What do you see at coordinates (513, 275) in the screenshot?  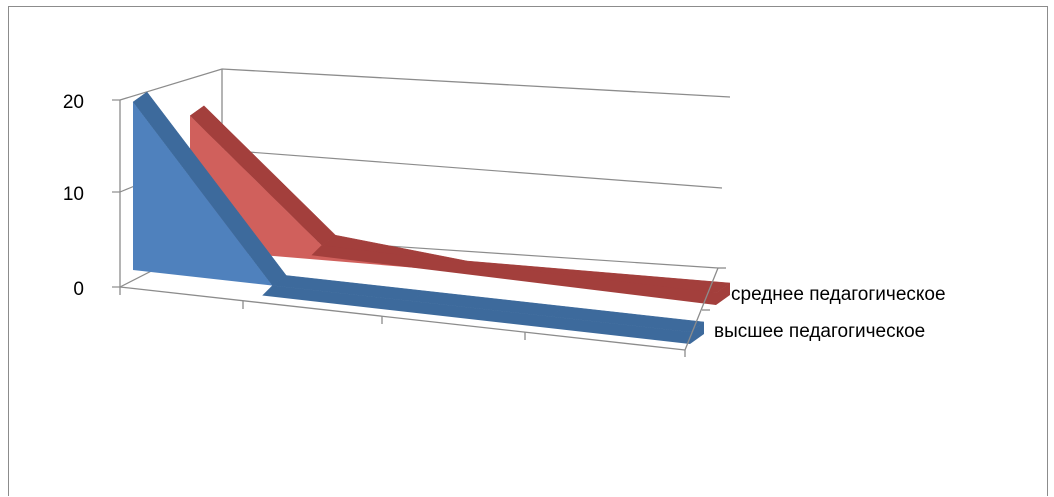 I see `series-1-edge` at bounding box center [513, 275].